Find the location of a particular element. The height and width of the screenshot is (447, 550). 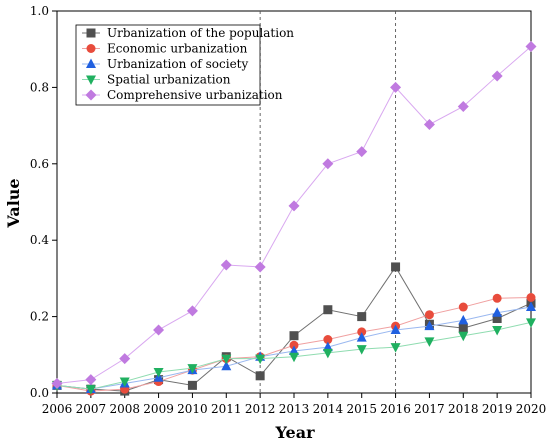

y-tick-label-1.0: 1.0 is located at coordinates (39, 11).